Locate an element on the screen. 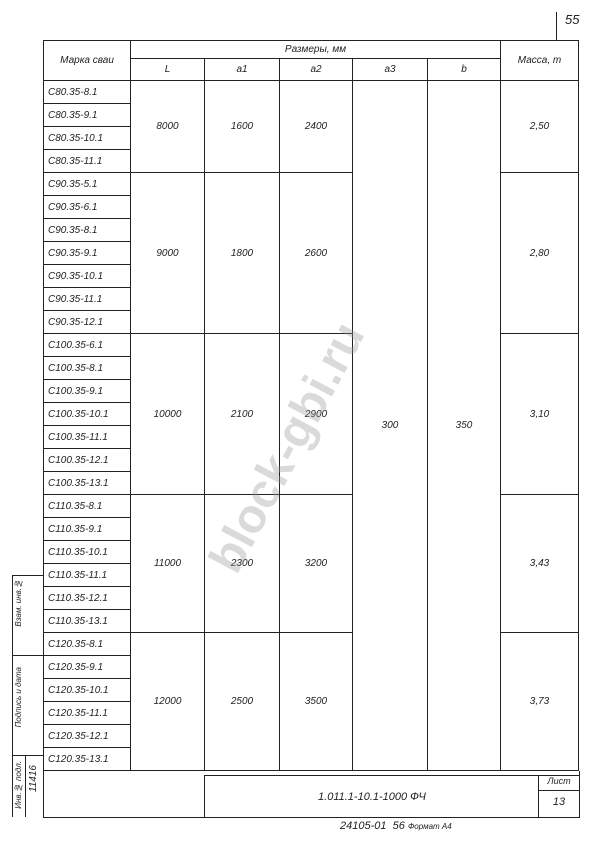  length-L: 11000 is located at coordinates (167, 563).